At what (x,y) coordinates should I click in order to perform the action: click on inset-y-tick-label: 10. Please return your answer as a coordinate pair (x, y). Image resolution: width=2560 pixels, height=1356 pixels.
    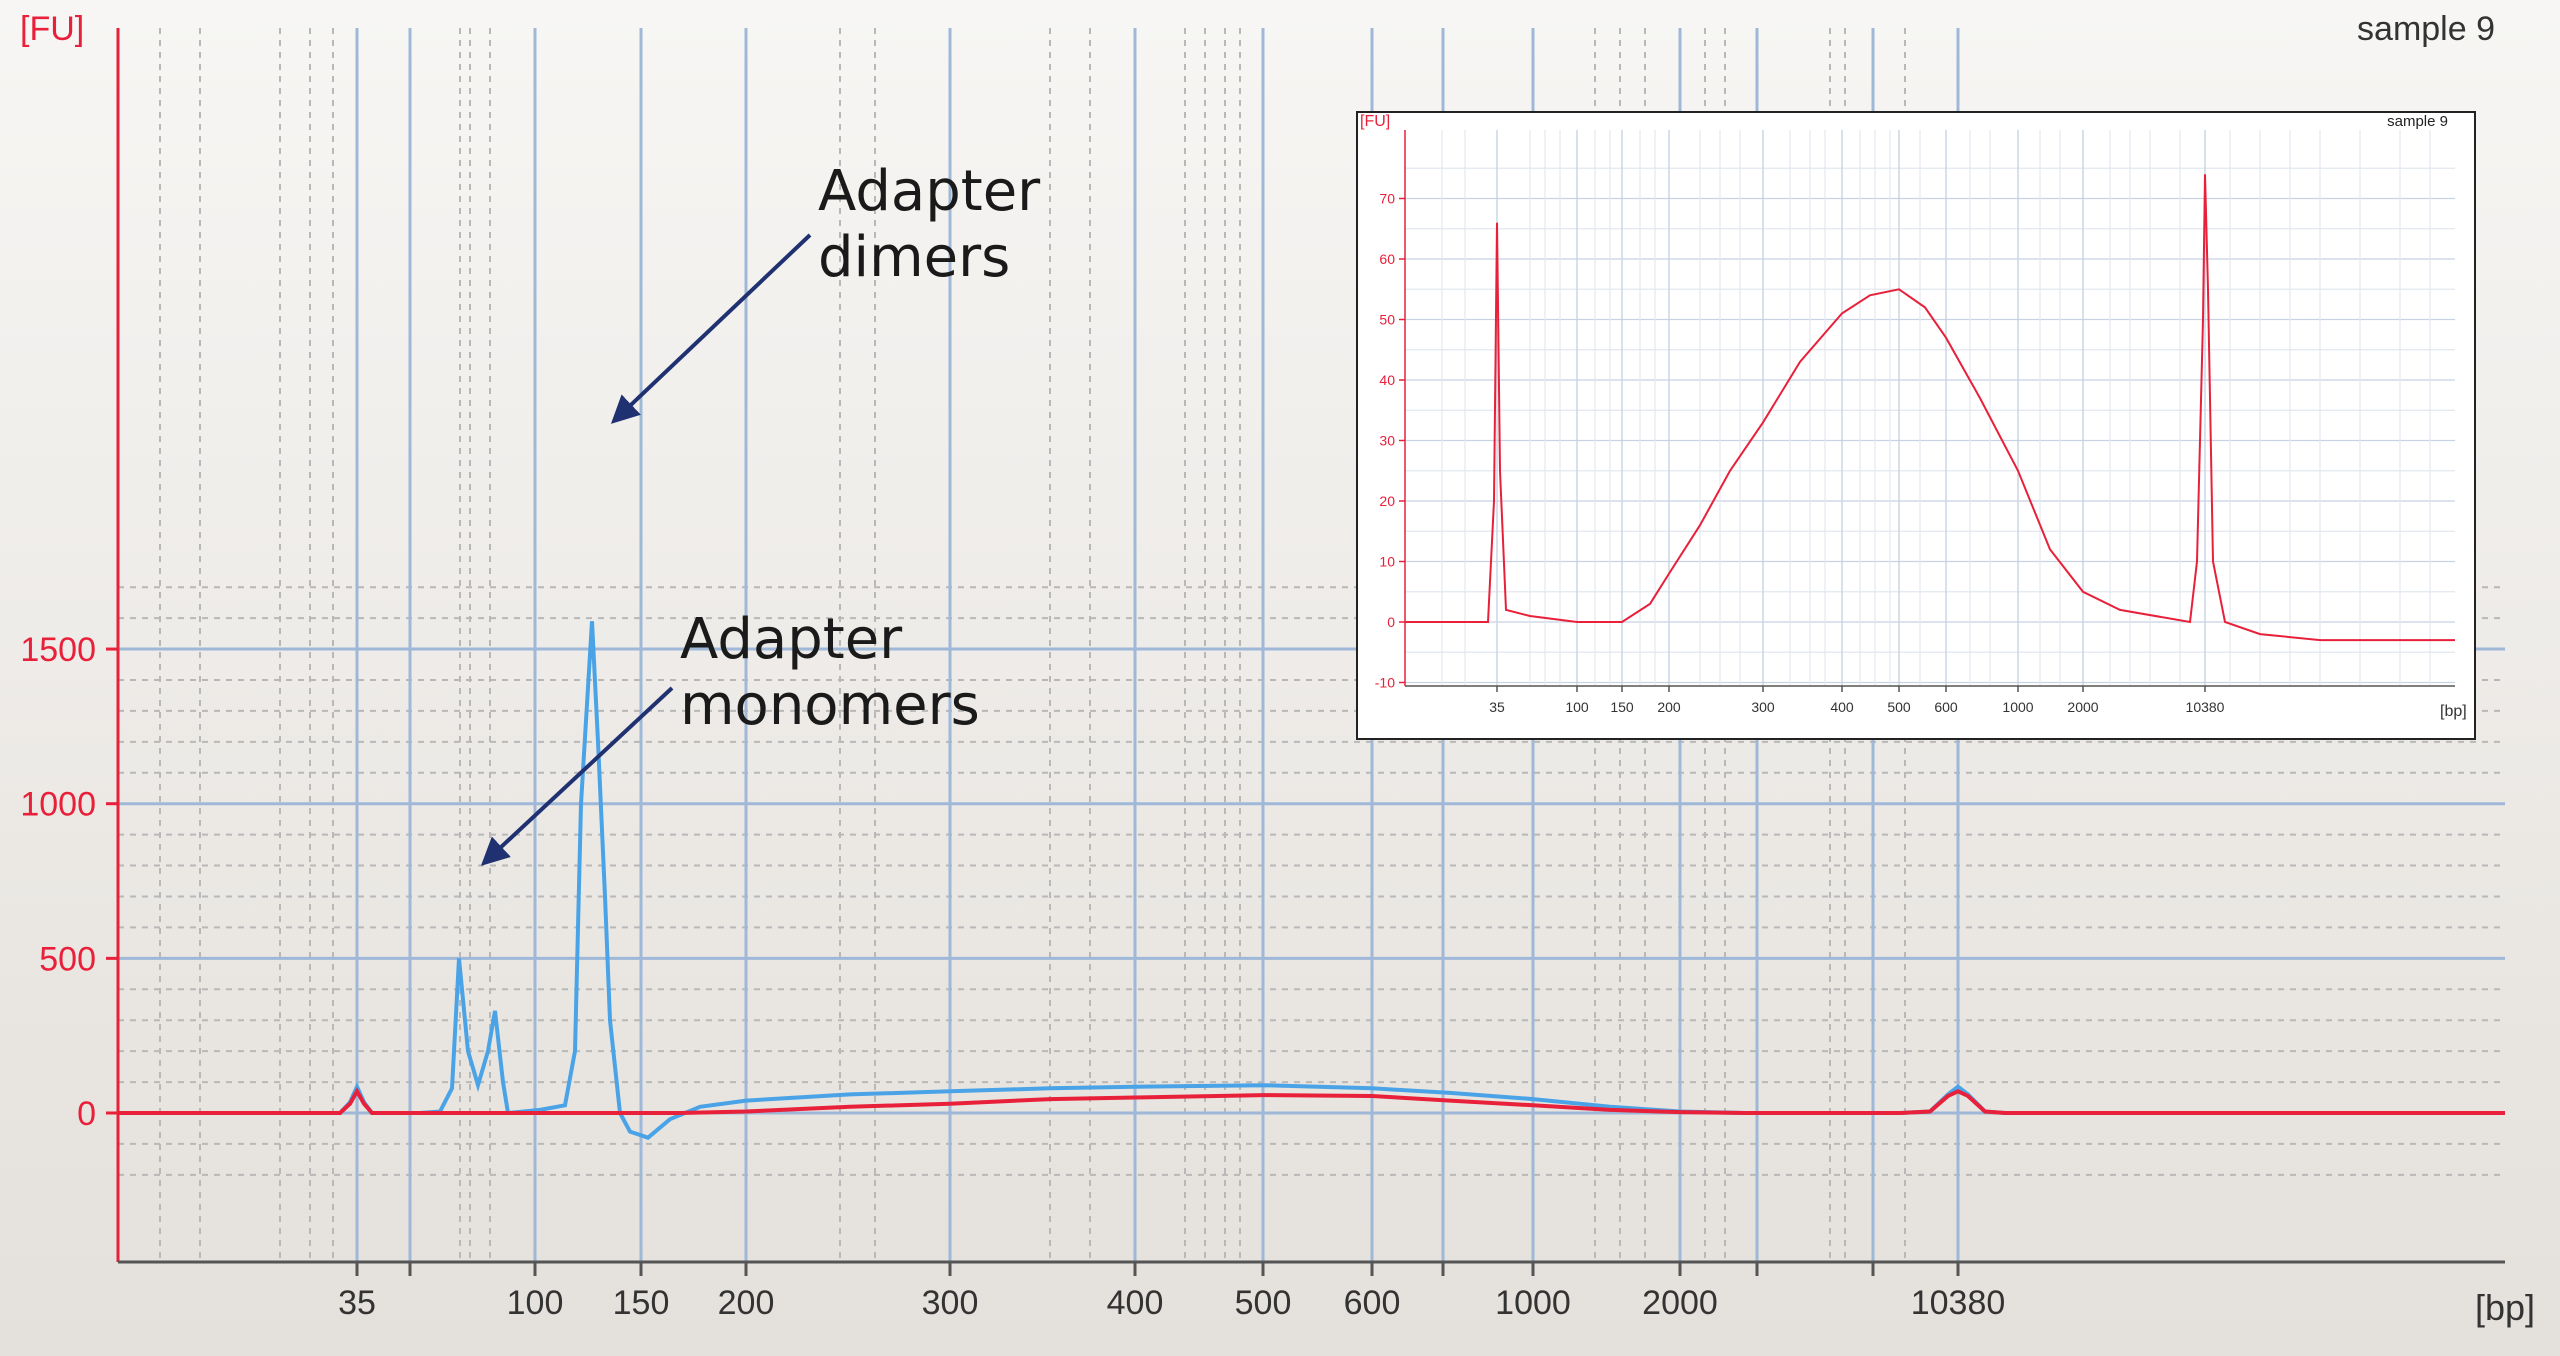
    Looking at the image, I should click on (1387, 562).